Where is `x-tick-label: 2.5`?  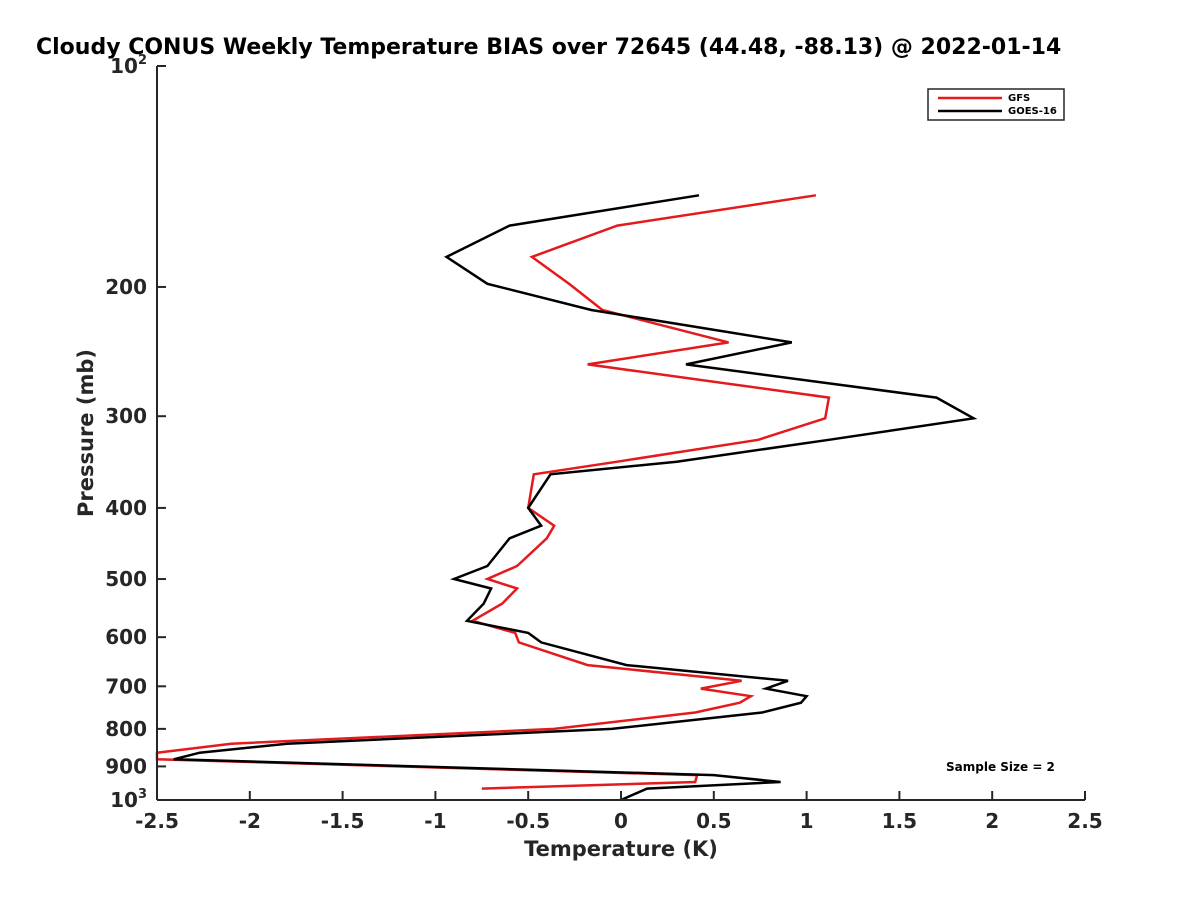 x-tick-label: 2.5 is located at coordinates (1084, 821).